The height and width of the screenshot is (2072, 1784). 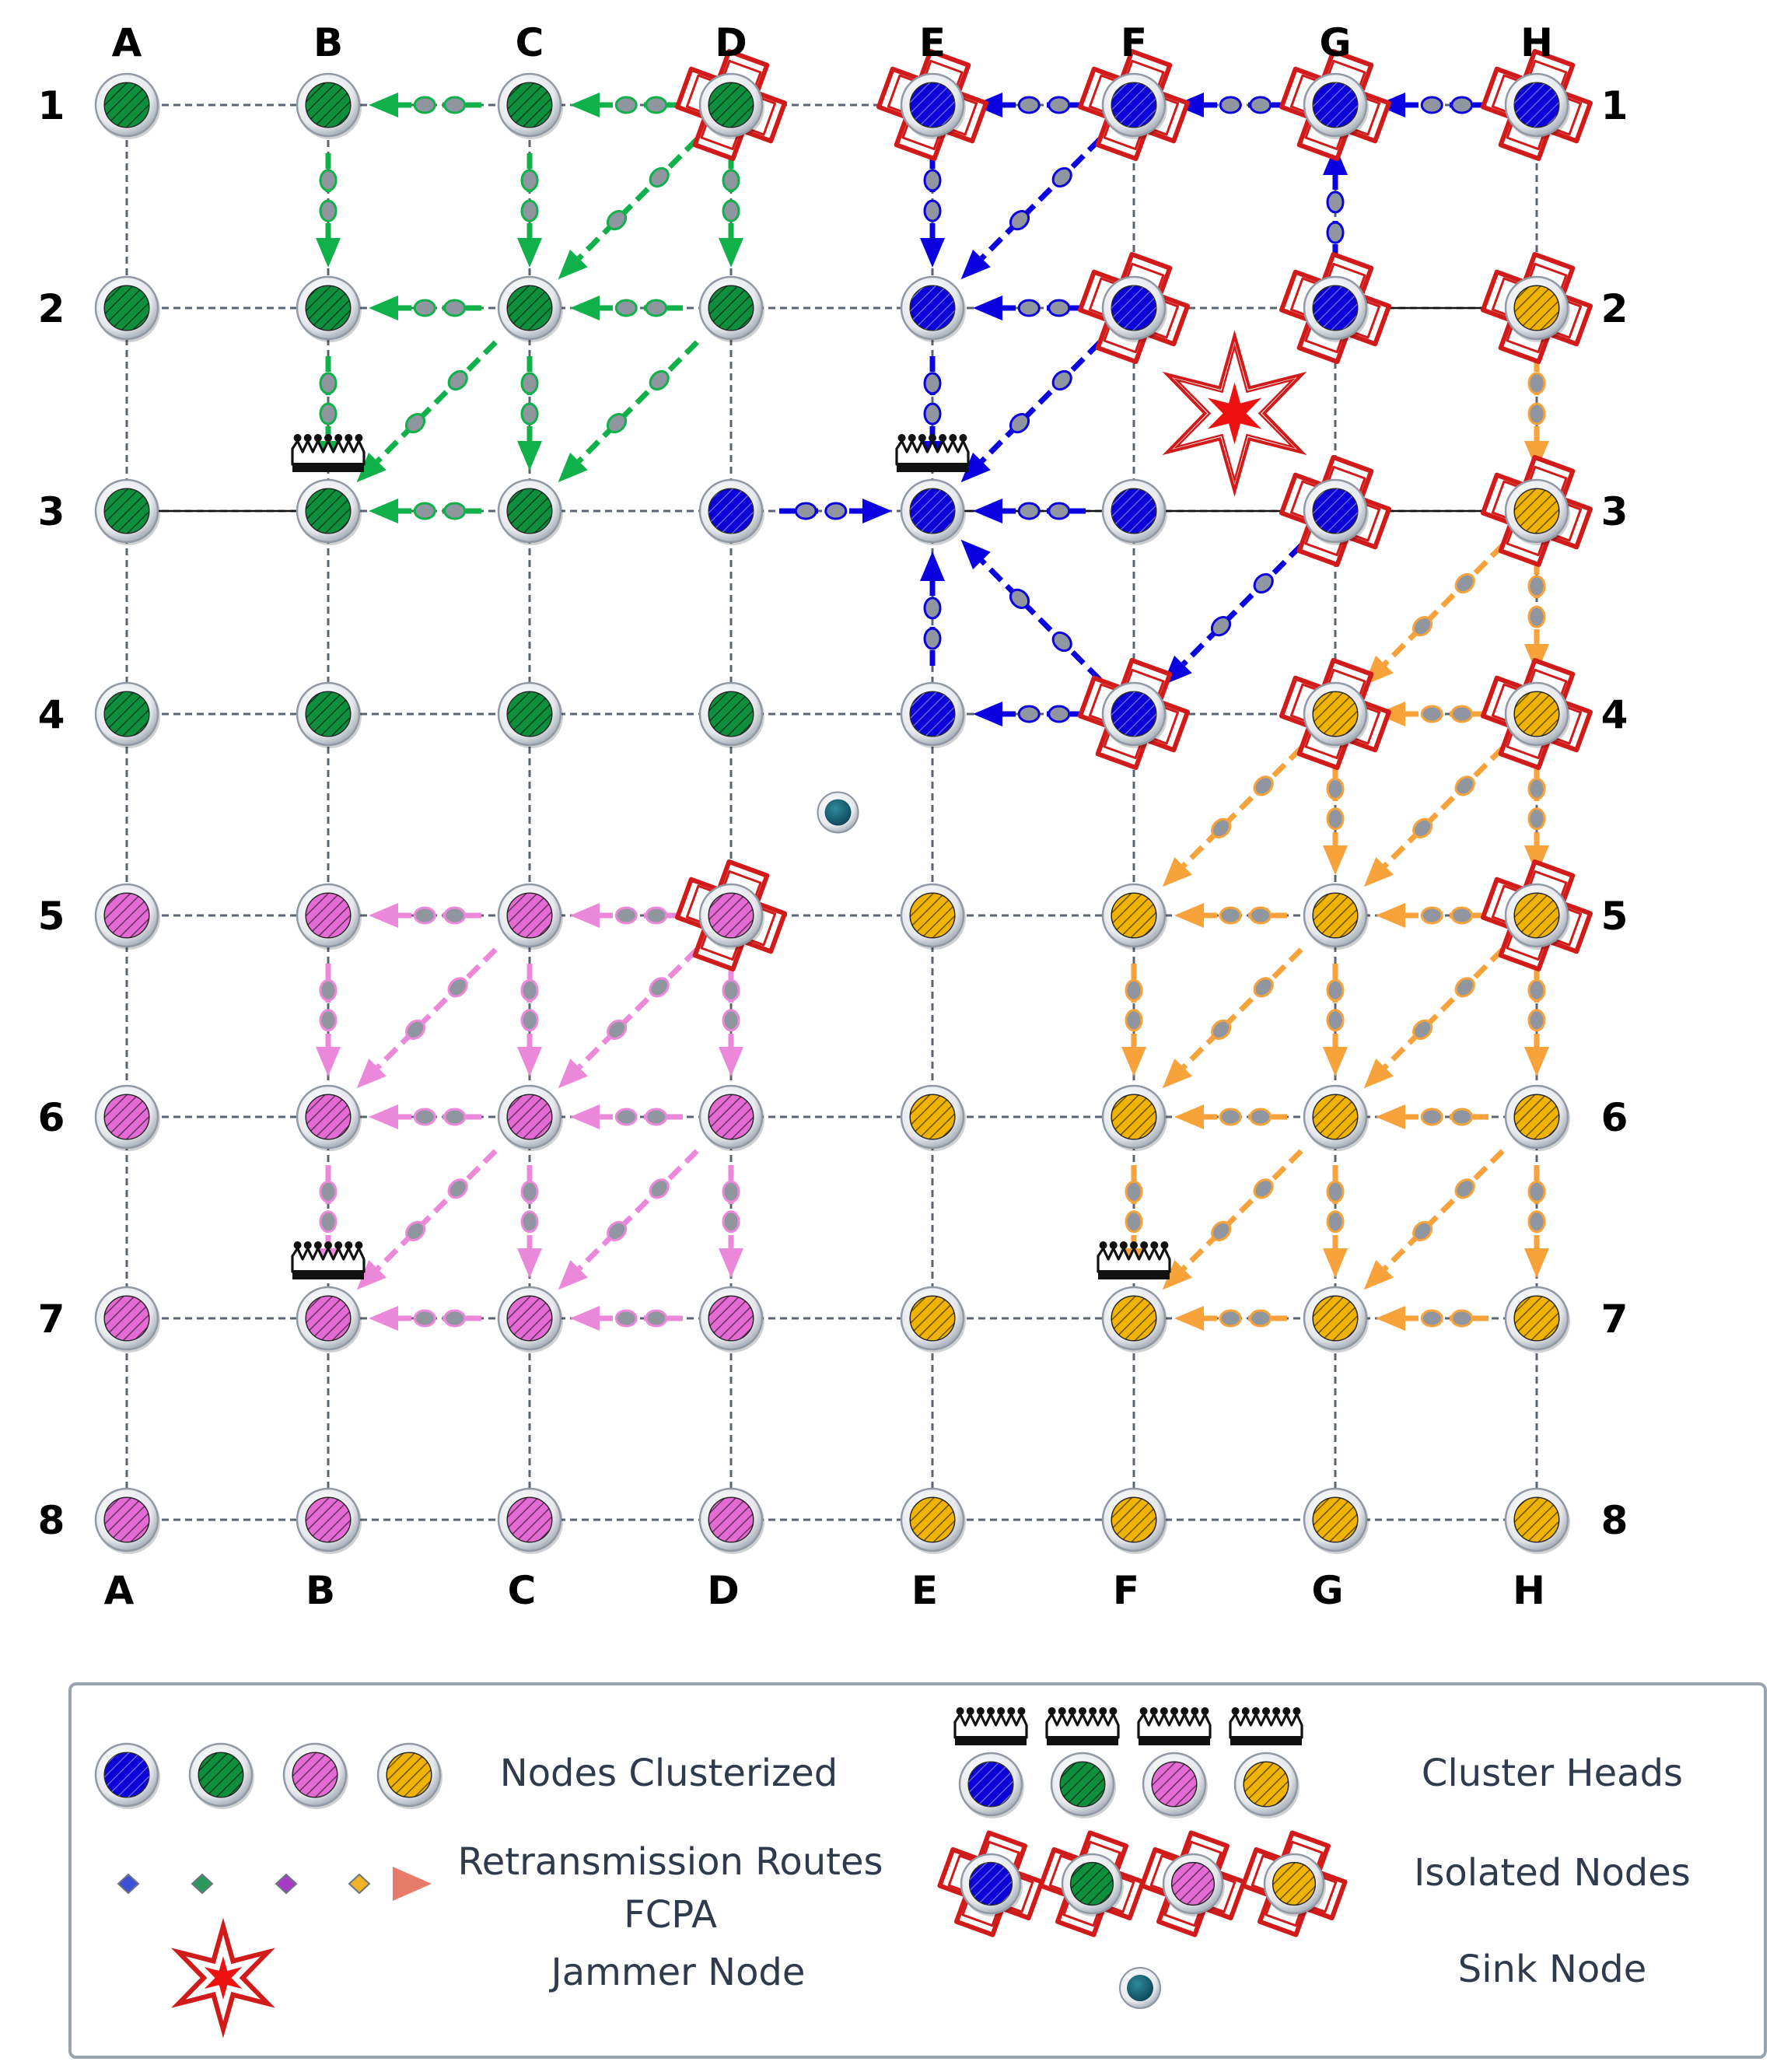 What do you see at coordinates (329, 1521) in the screenshot?
I see `node-b8` at bounding box center [329, 1521].